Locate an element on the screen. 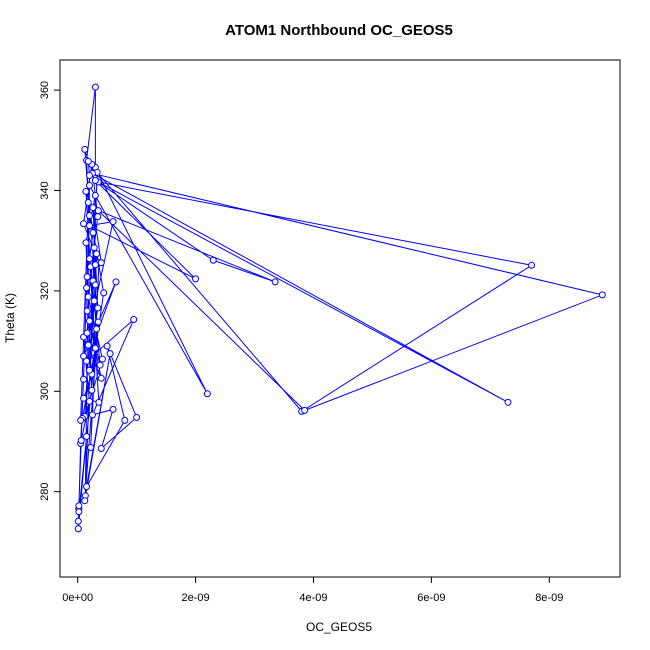 Image resolution: width=650 pixels, height=650 pixels. x-tick-label: 8e-09 is located at coordinates (549, 598).